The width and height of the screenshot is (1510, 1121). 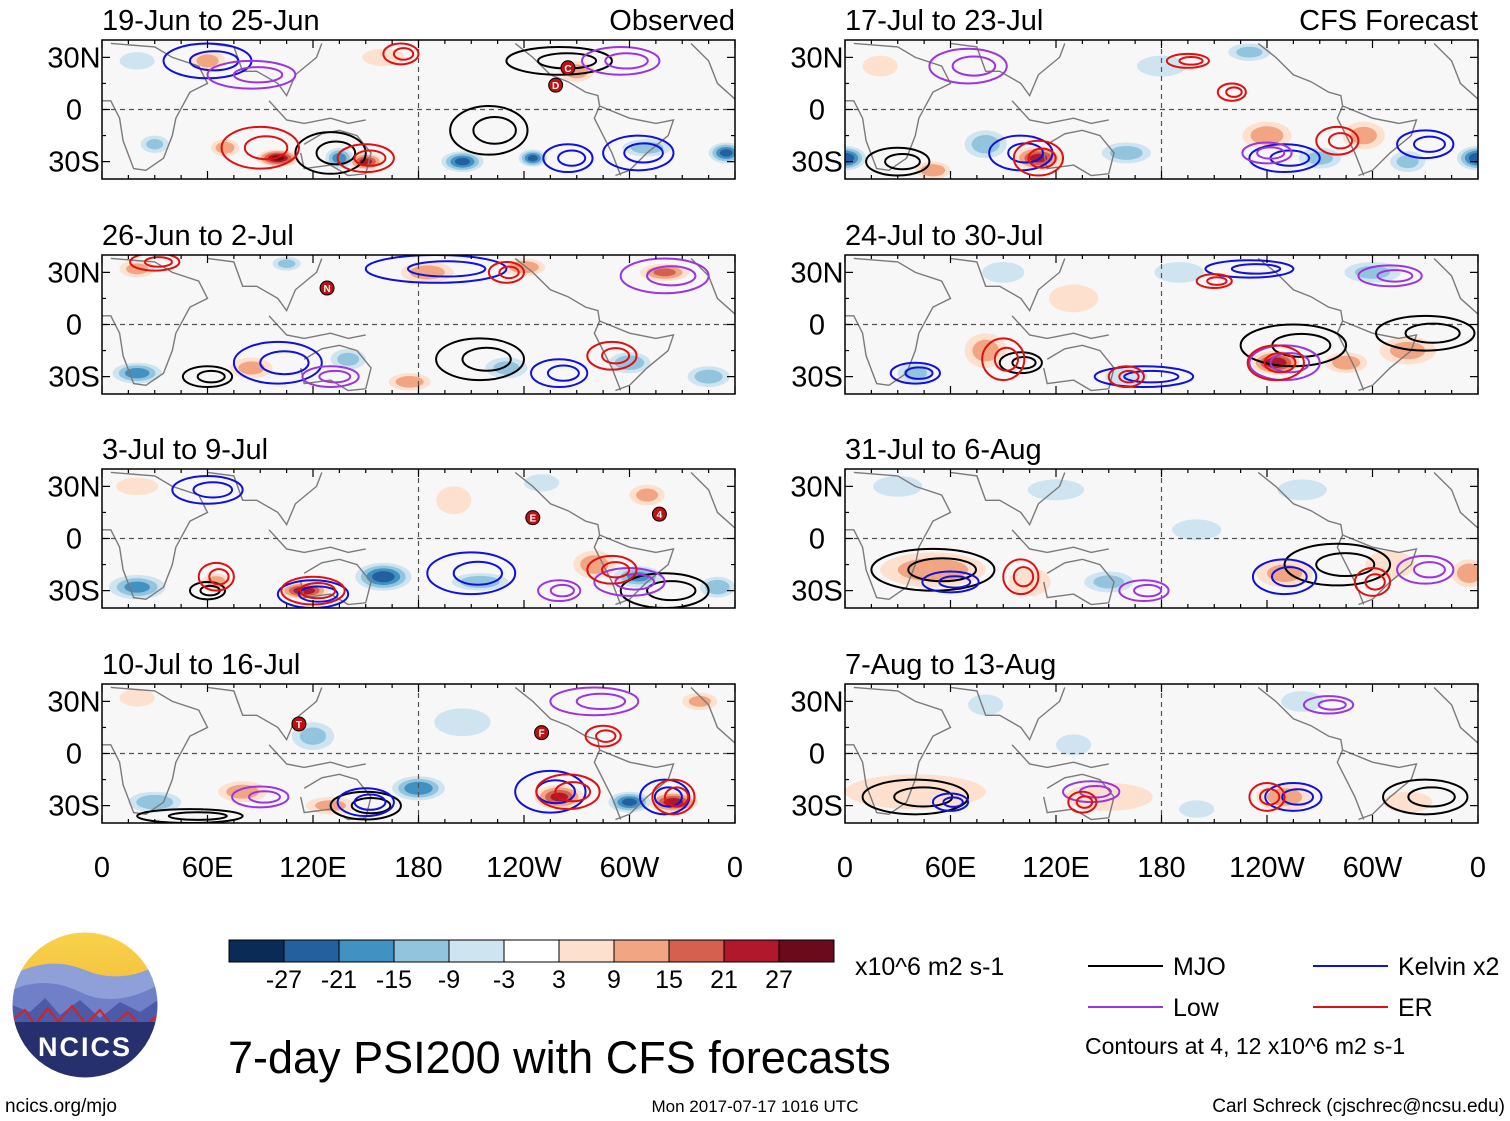 I want to click on x-tick-label: 60W, so click(x=630, y=868).